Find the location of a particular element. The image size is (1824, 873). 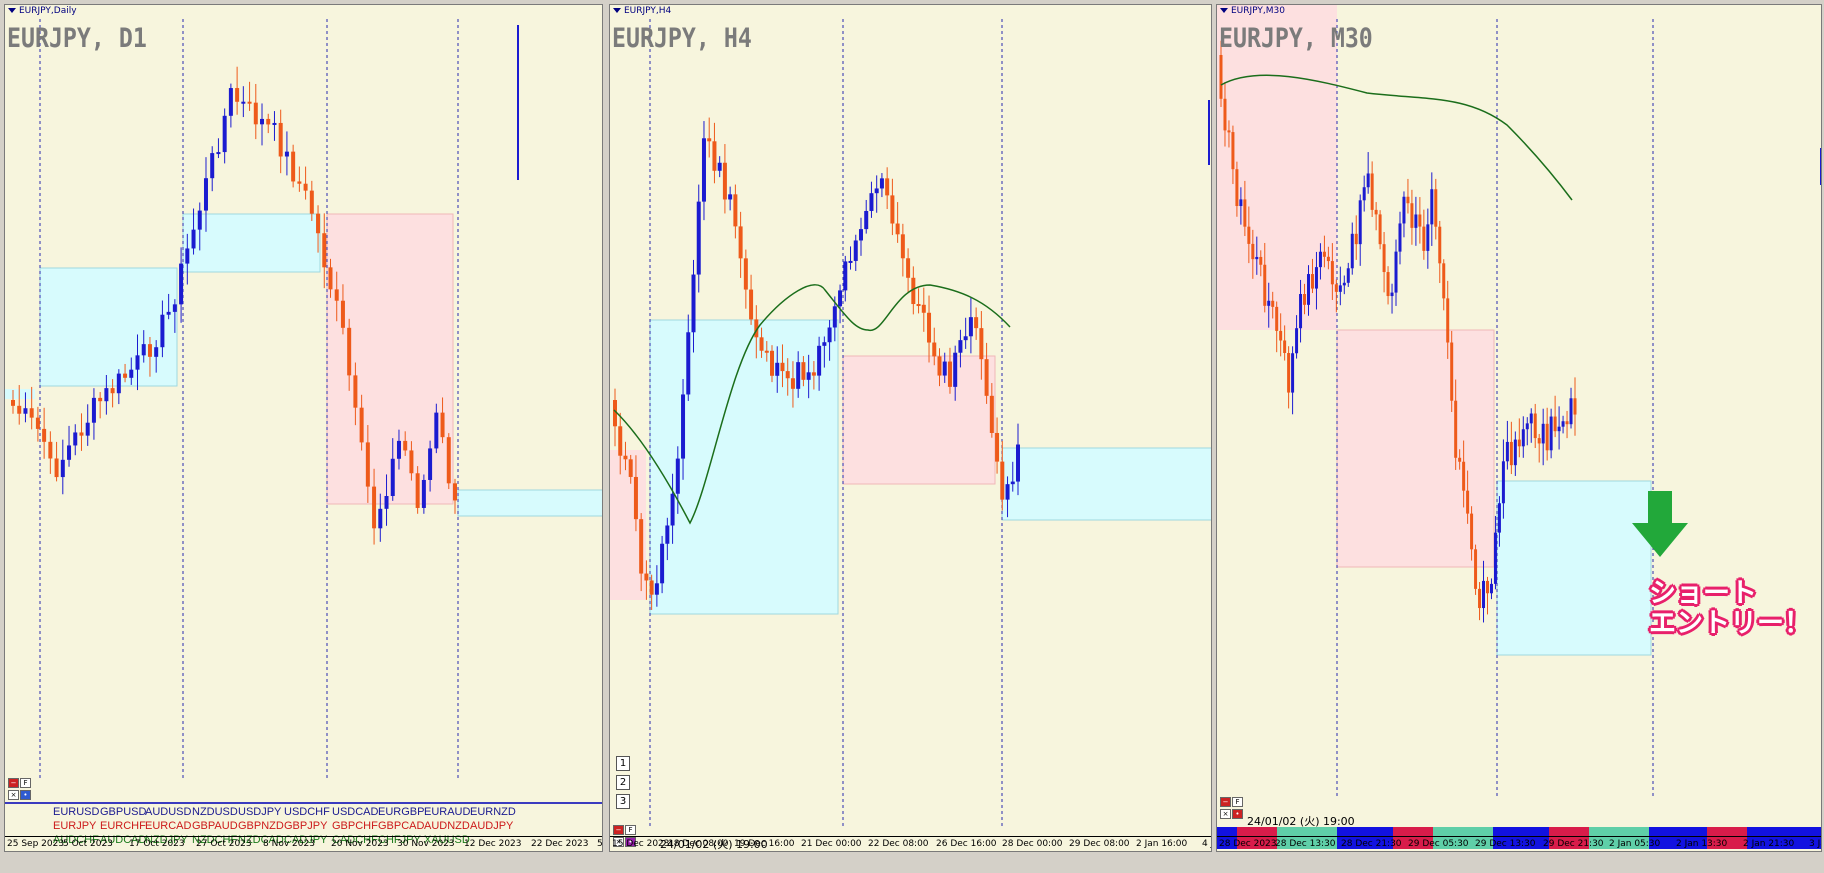

page-button-3: 3 is located at coordinates (623, 801).